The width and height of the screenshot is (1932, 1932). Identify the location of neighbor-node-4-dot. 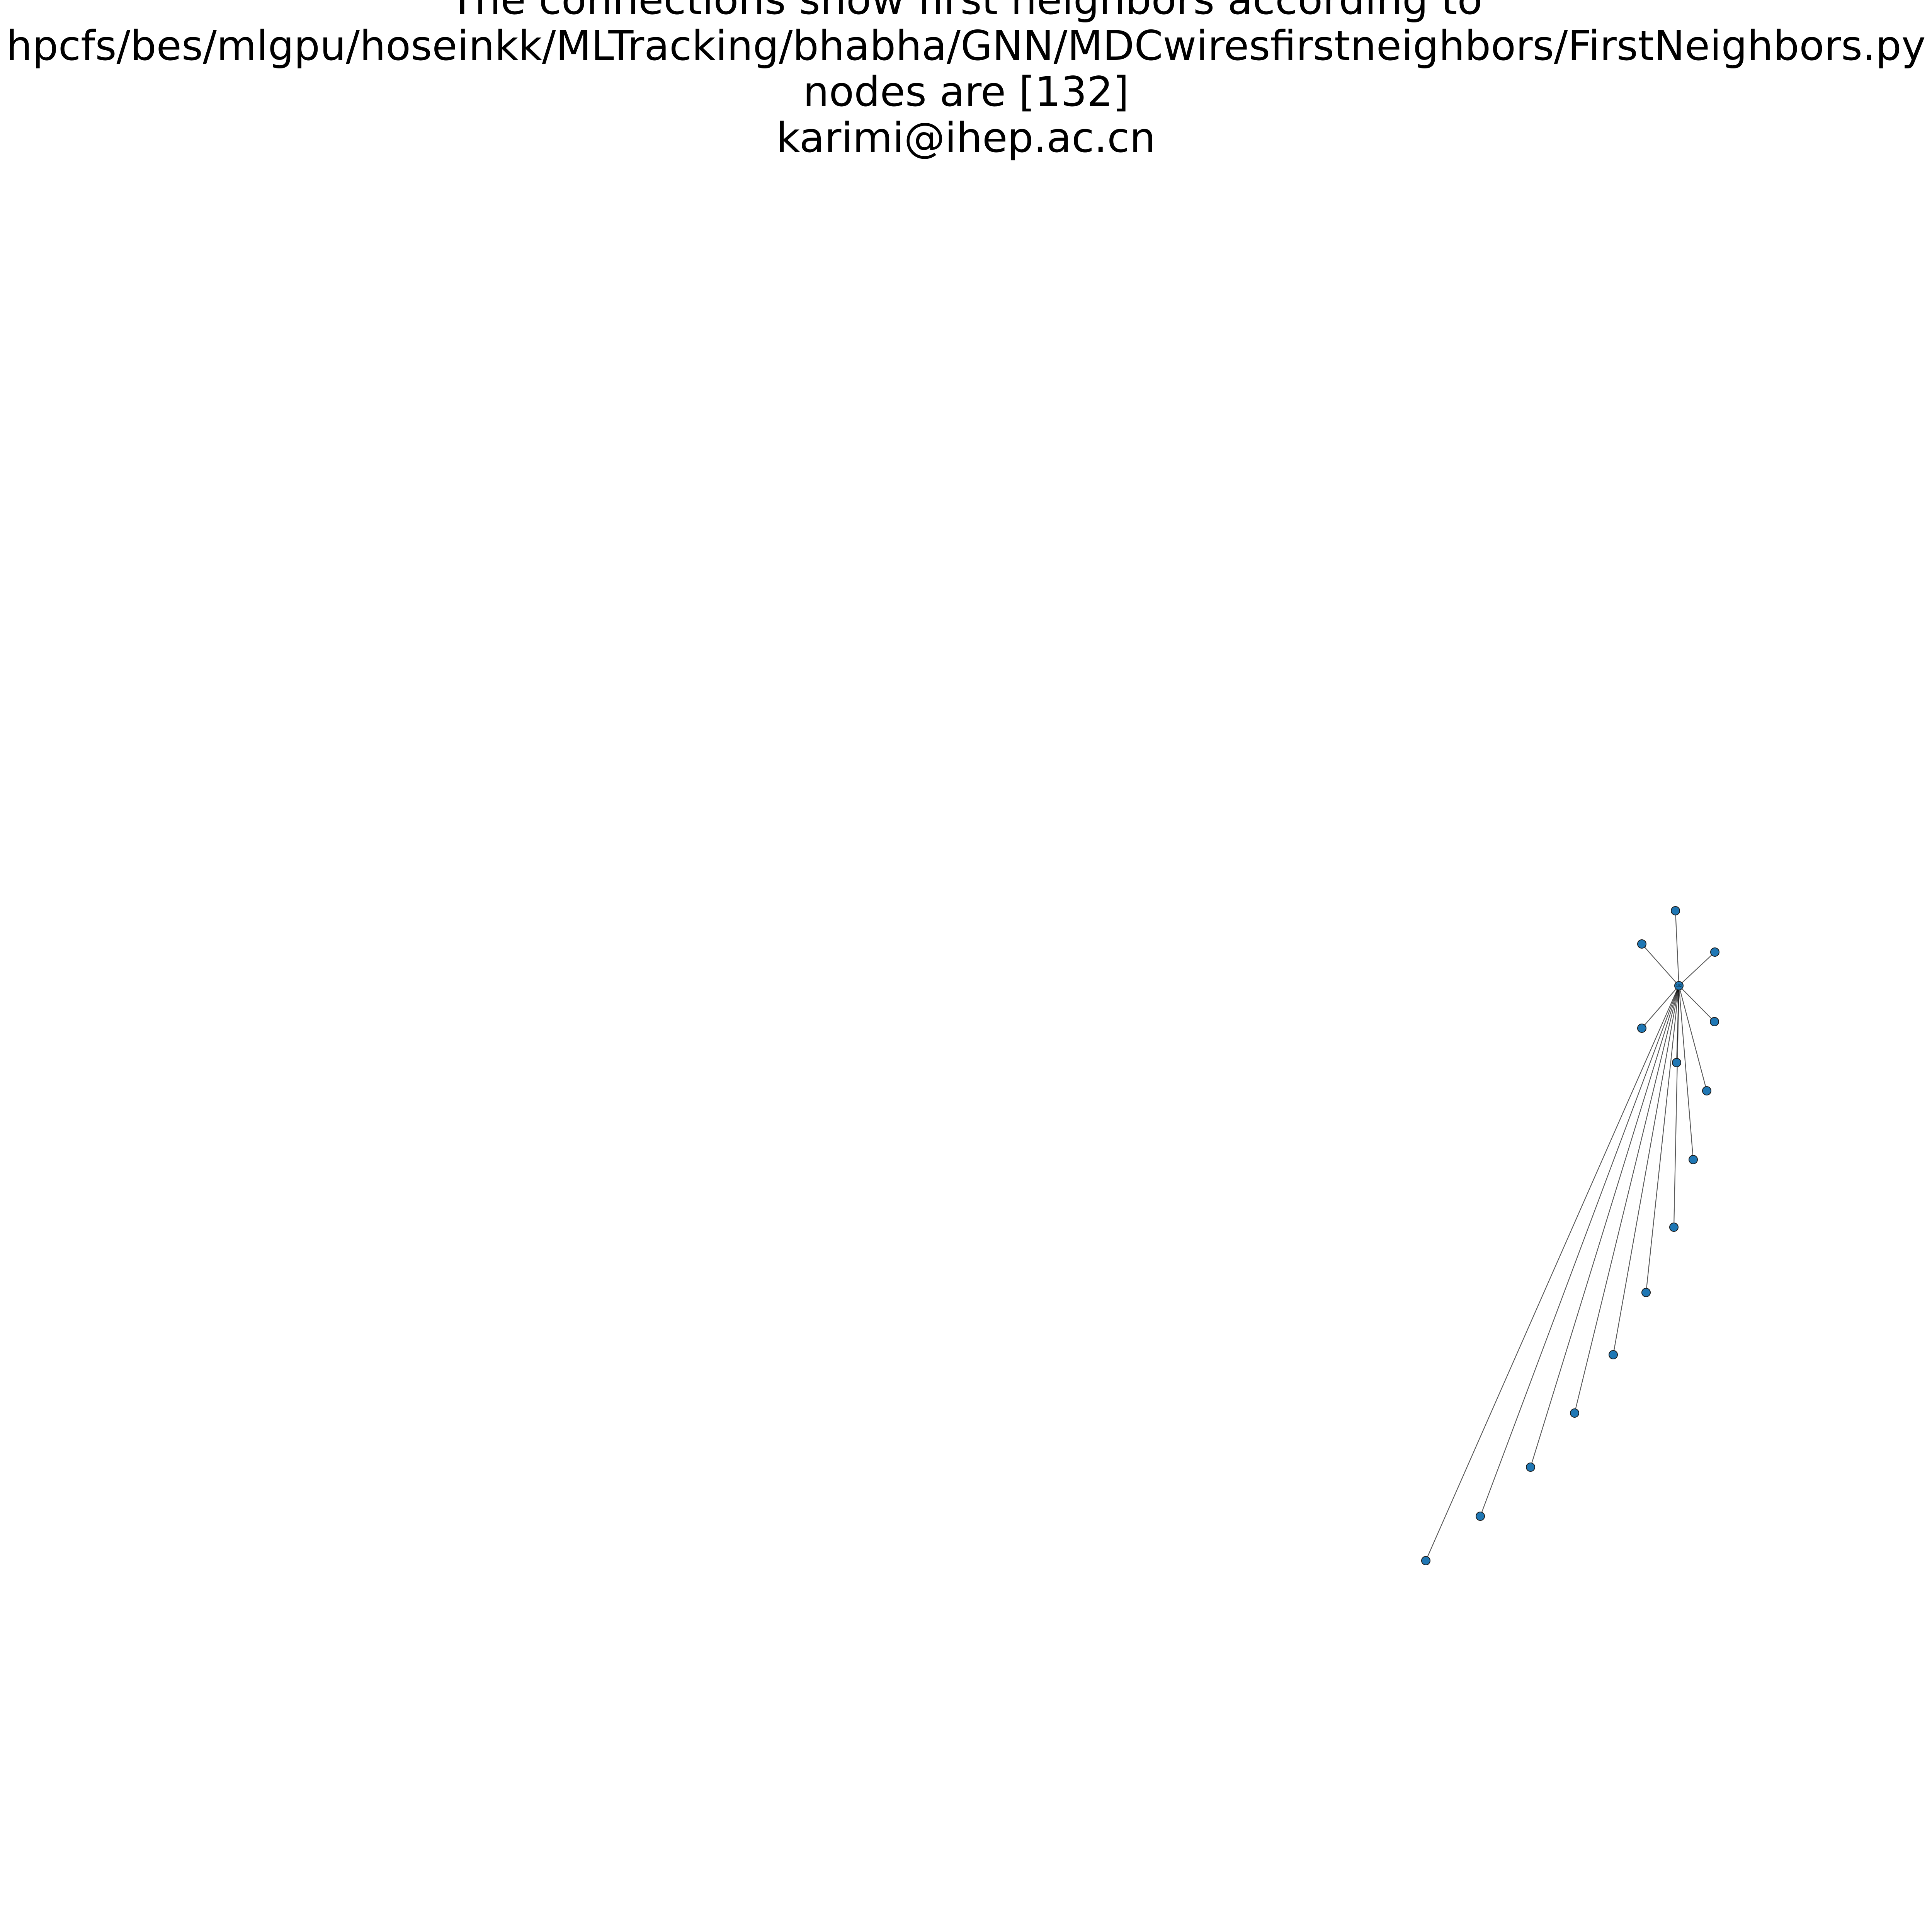
(1714, 1021).